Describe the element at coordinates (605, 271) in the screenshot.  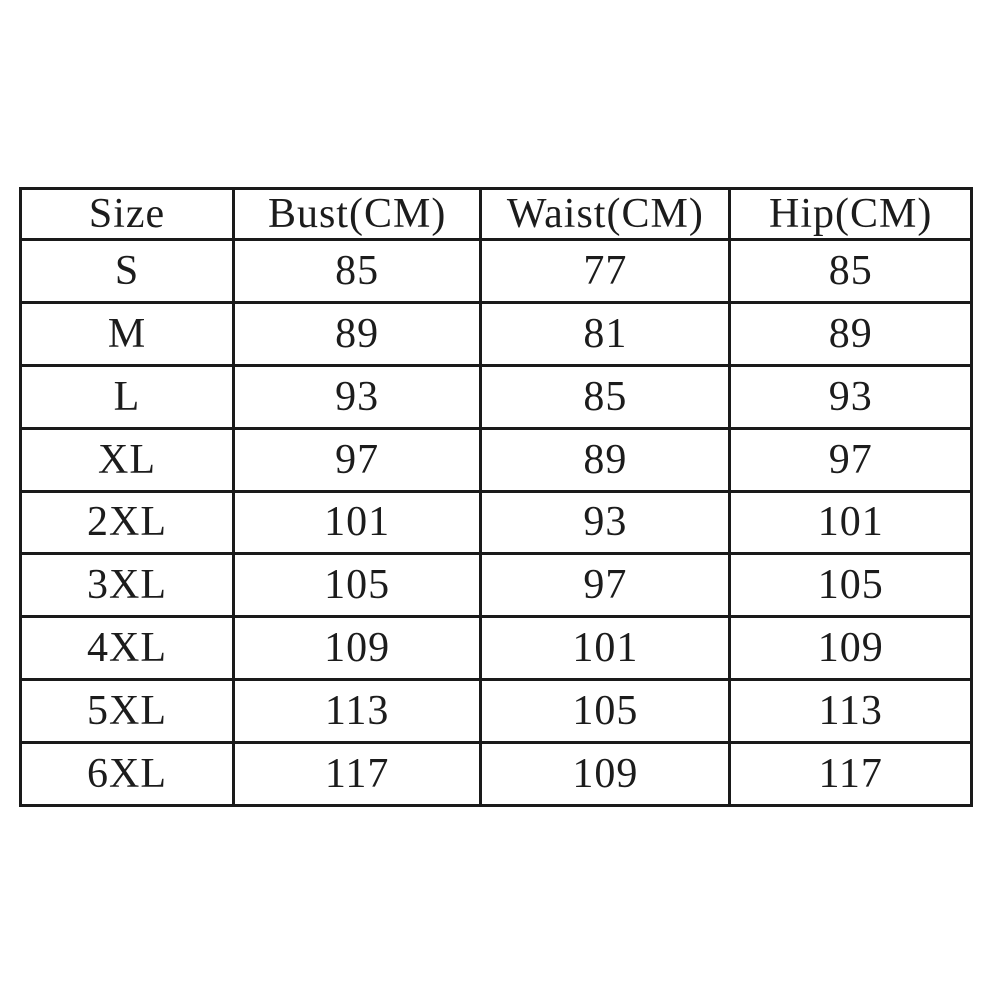
I see `measurement-cell: 77` at that location.